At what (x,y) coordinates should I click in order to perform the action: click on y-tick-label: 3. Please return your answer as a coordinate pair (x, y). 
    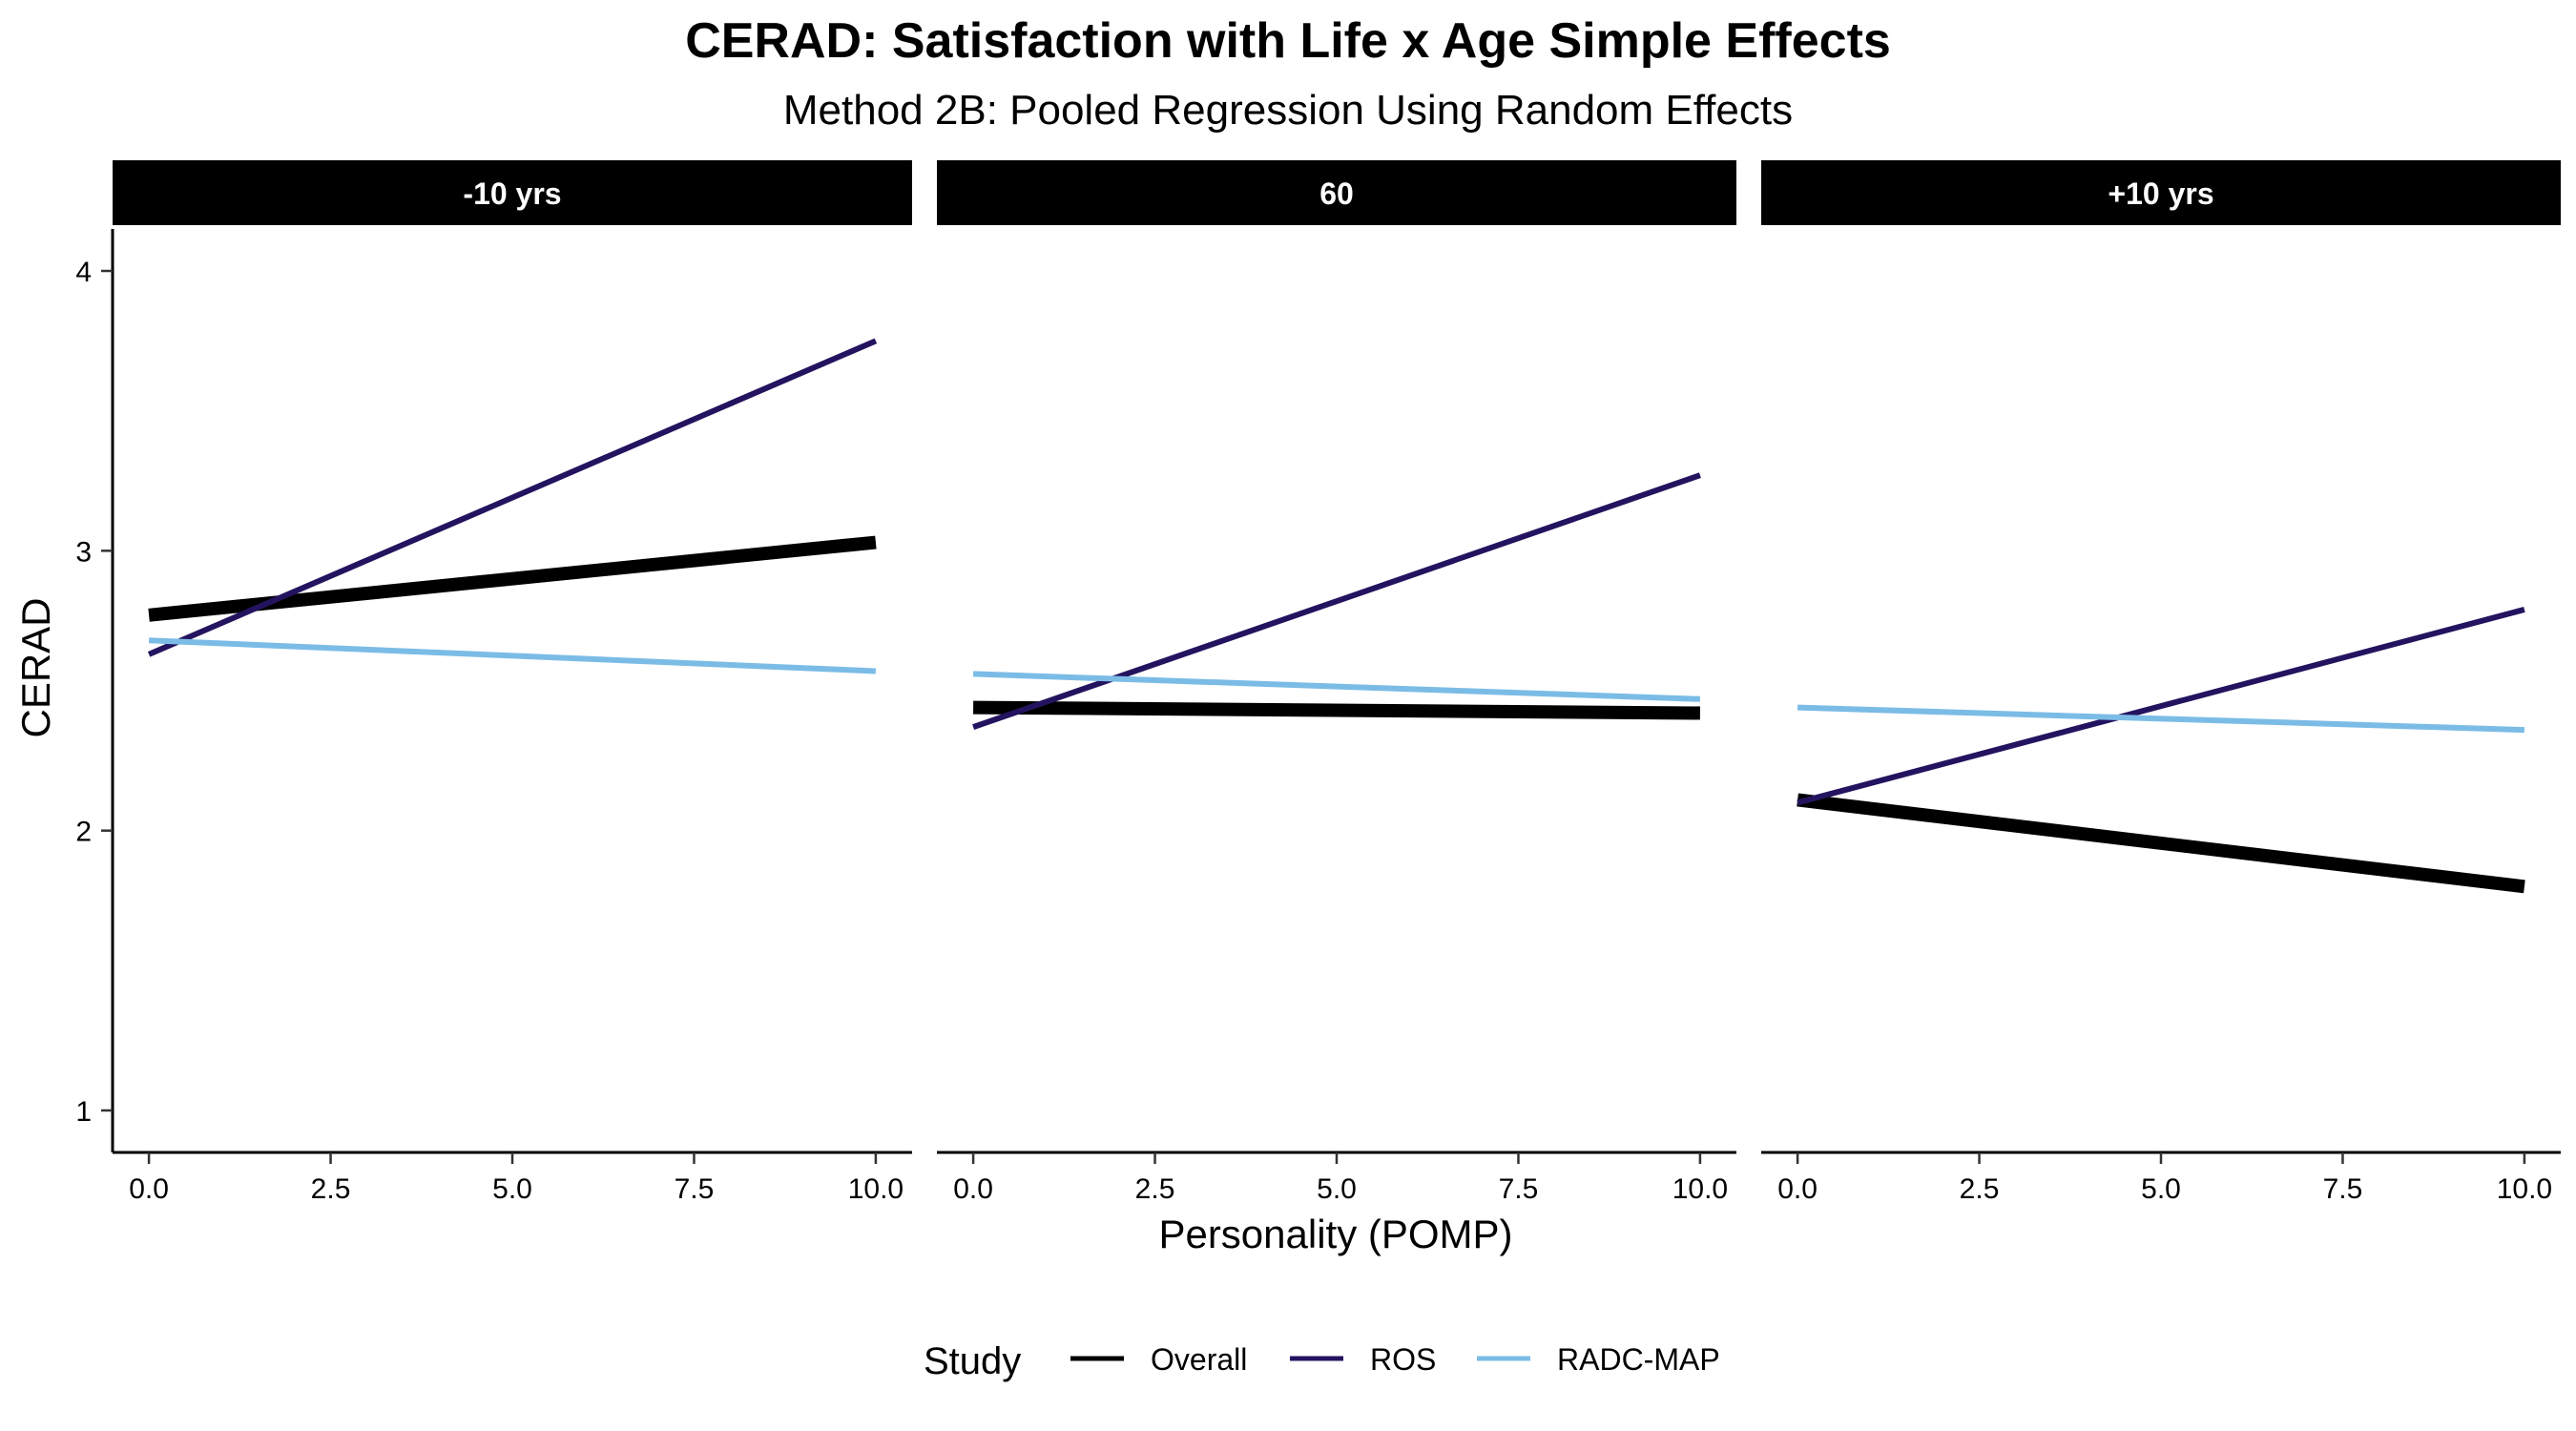
    Looking at the image, I should click on (83, 552).